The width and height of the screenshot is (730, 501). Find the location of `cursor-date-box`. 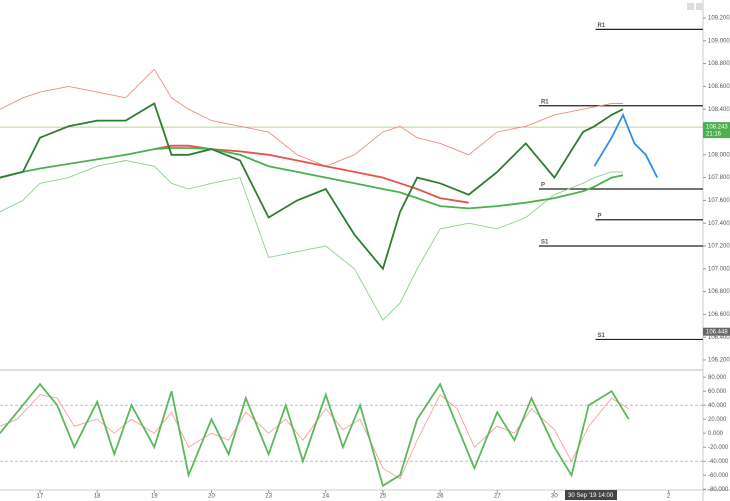

cursor-date-box is located at coordinates (591, 495).